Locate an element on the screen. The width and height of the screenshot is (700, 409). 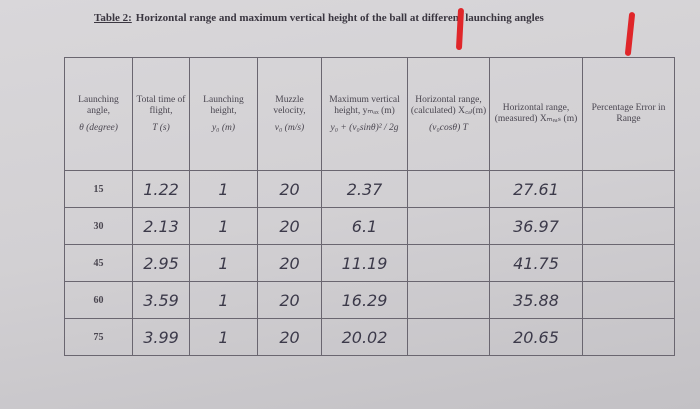
table-row: 15 1.22 1 20 2.37 27.61 is located at coordinates (369, 189).